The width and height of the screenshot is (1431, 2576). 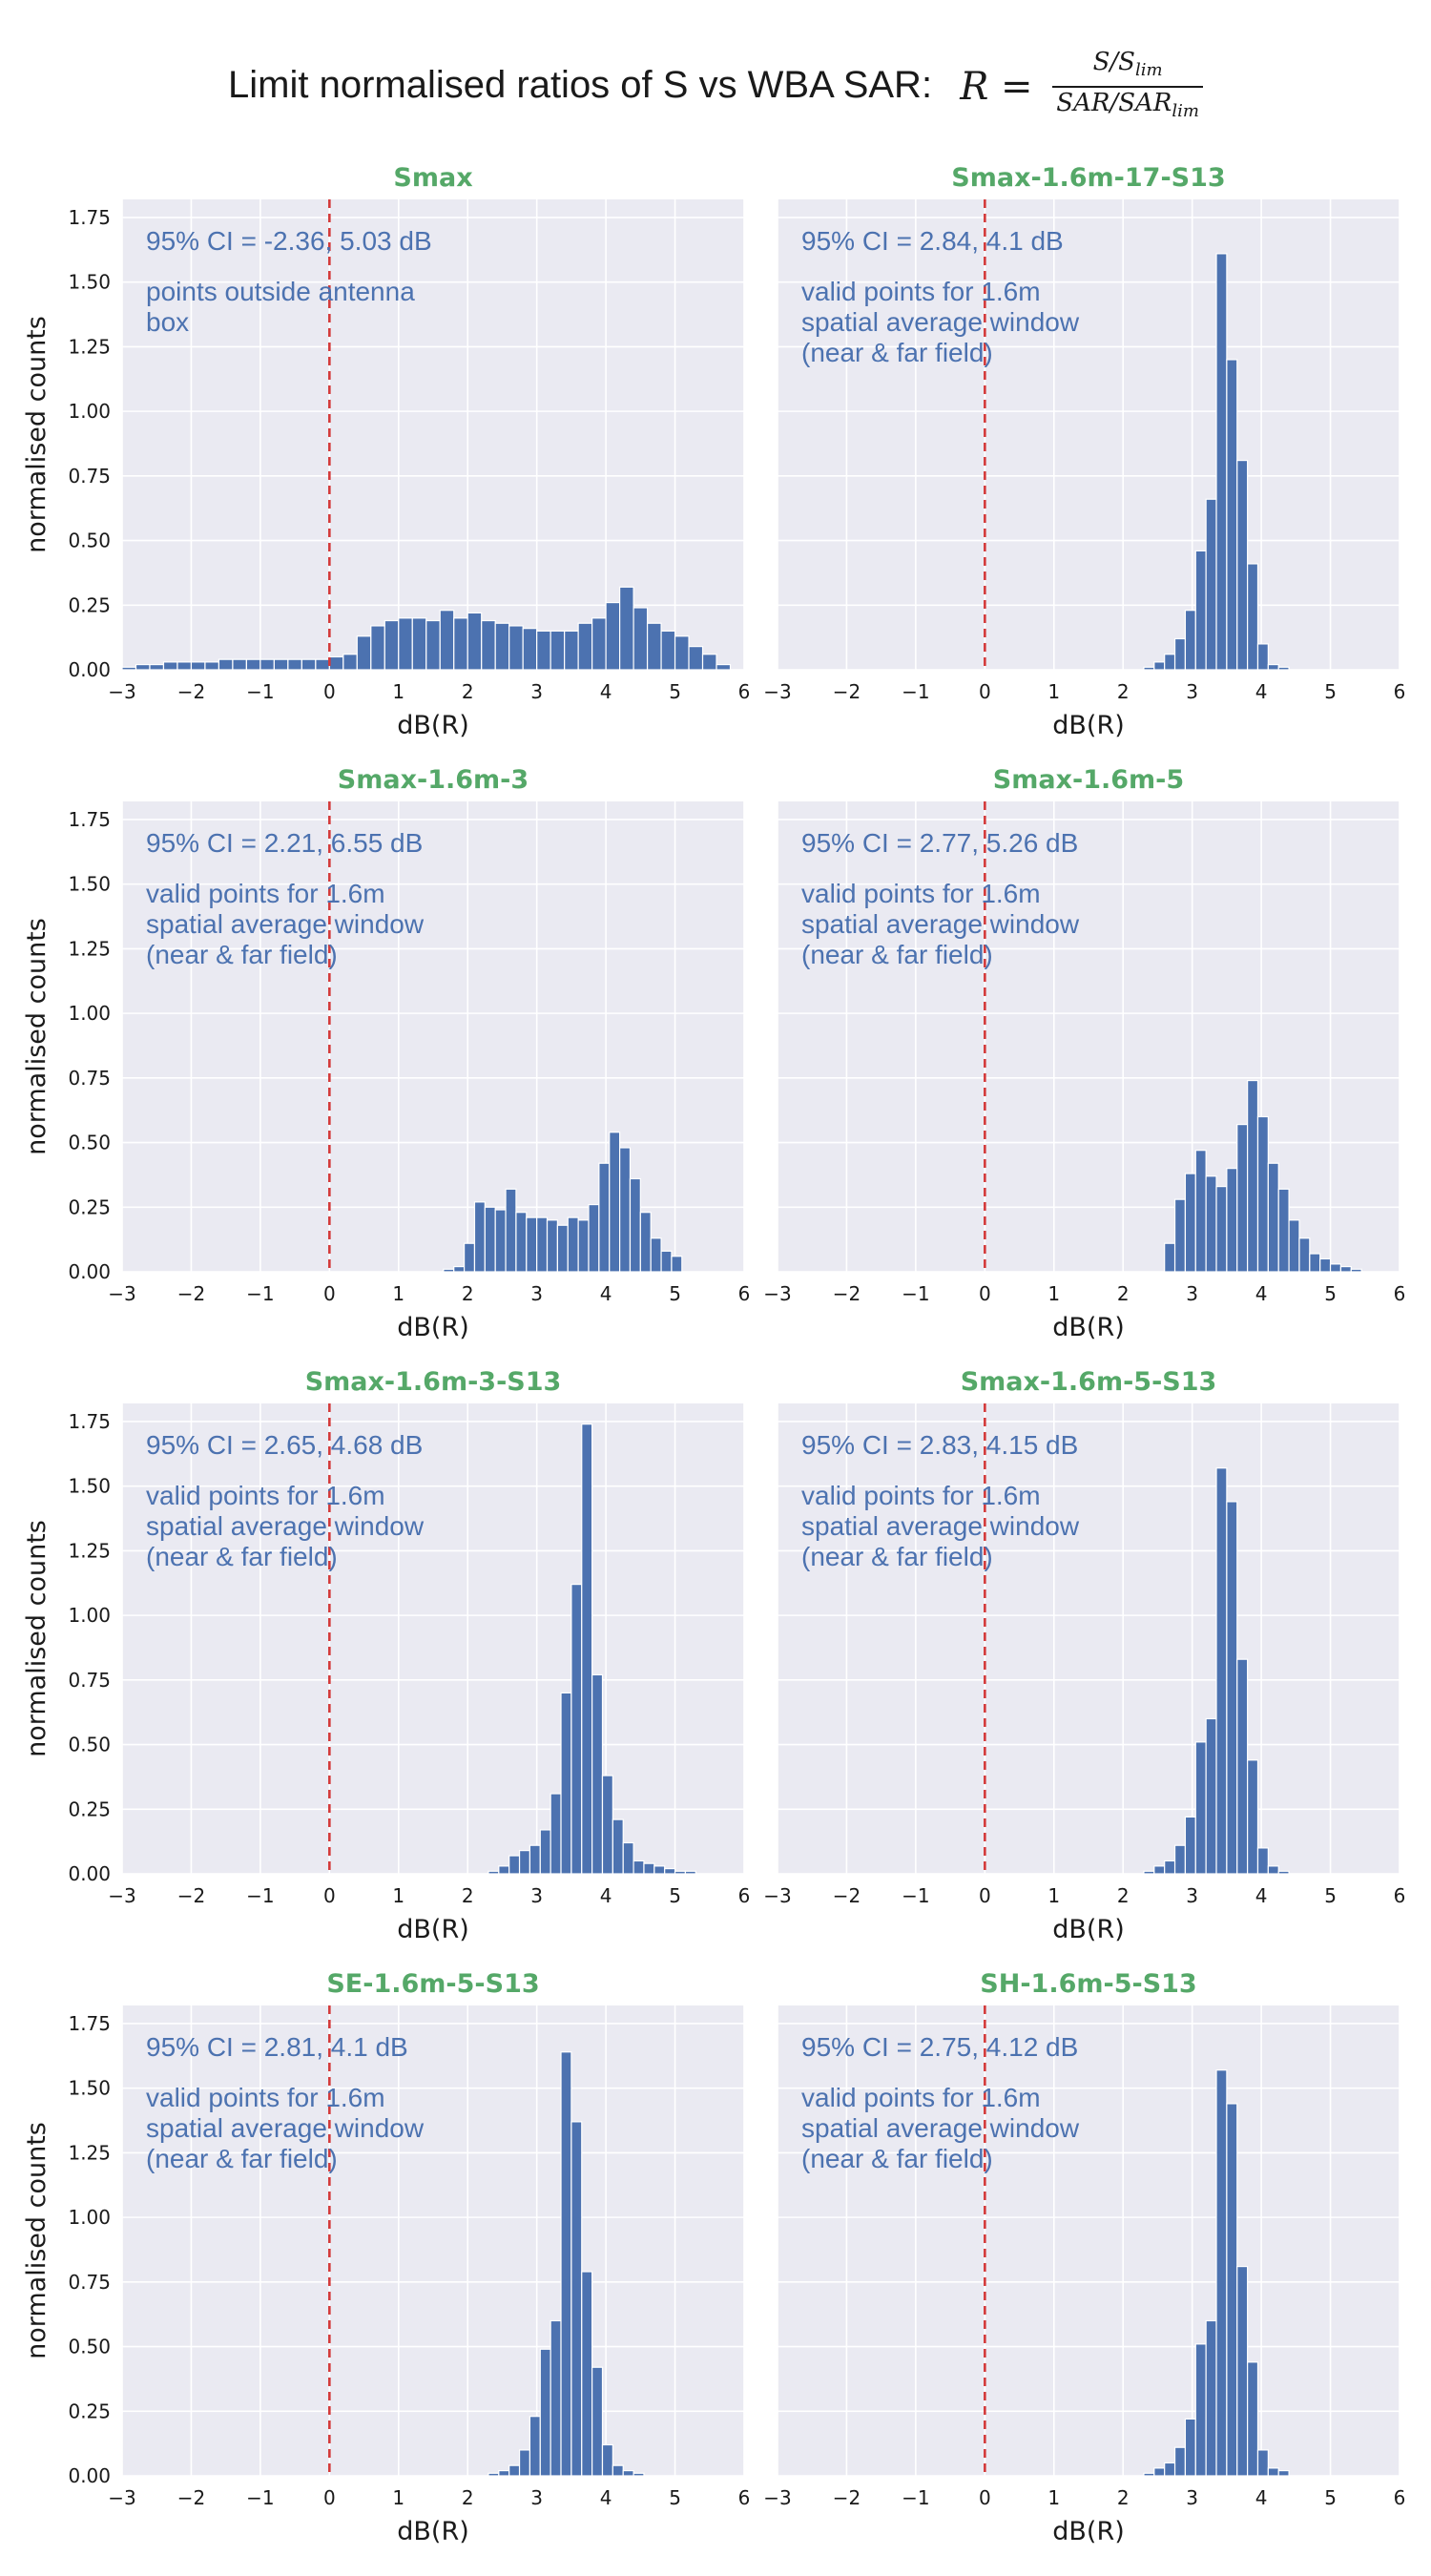 I want to click on subplot-title: Smax-1.6m-5, so click(x=1088, y=780).